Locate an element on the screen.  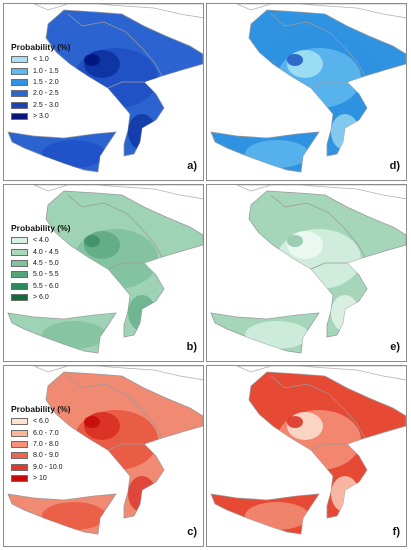
legend-label: < 4.0 is located at coordinates (41, 241).